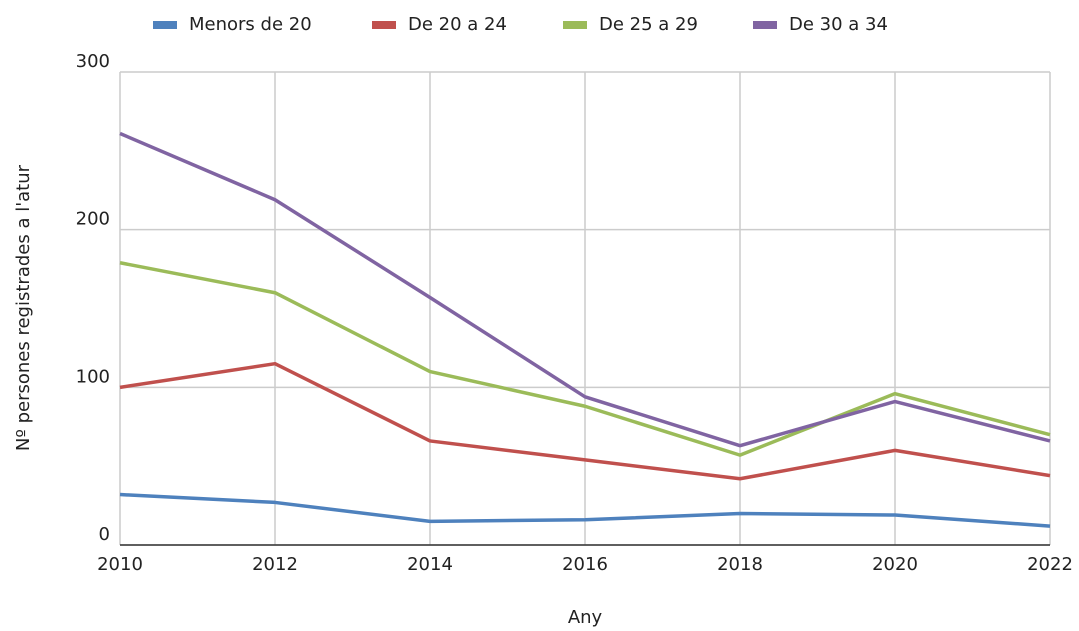 This screenshot has width=1079, height=631. I want to click on x-tick-label: 2020, so click(895, 564).